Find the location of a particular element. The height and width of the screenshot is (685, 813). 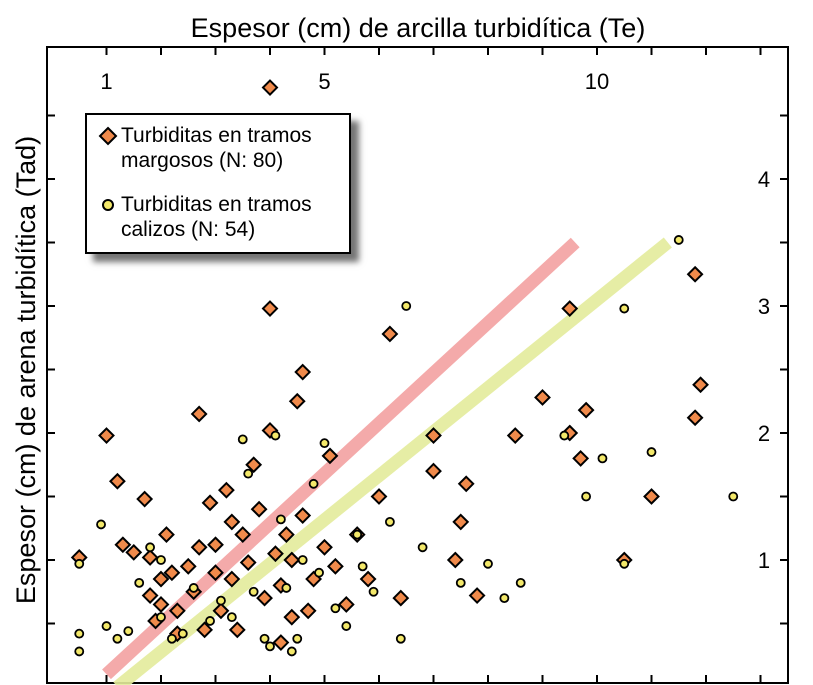

y-tick-label: 4 is located at coordinates (764, 179).